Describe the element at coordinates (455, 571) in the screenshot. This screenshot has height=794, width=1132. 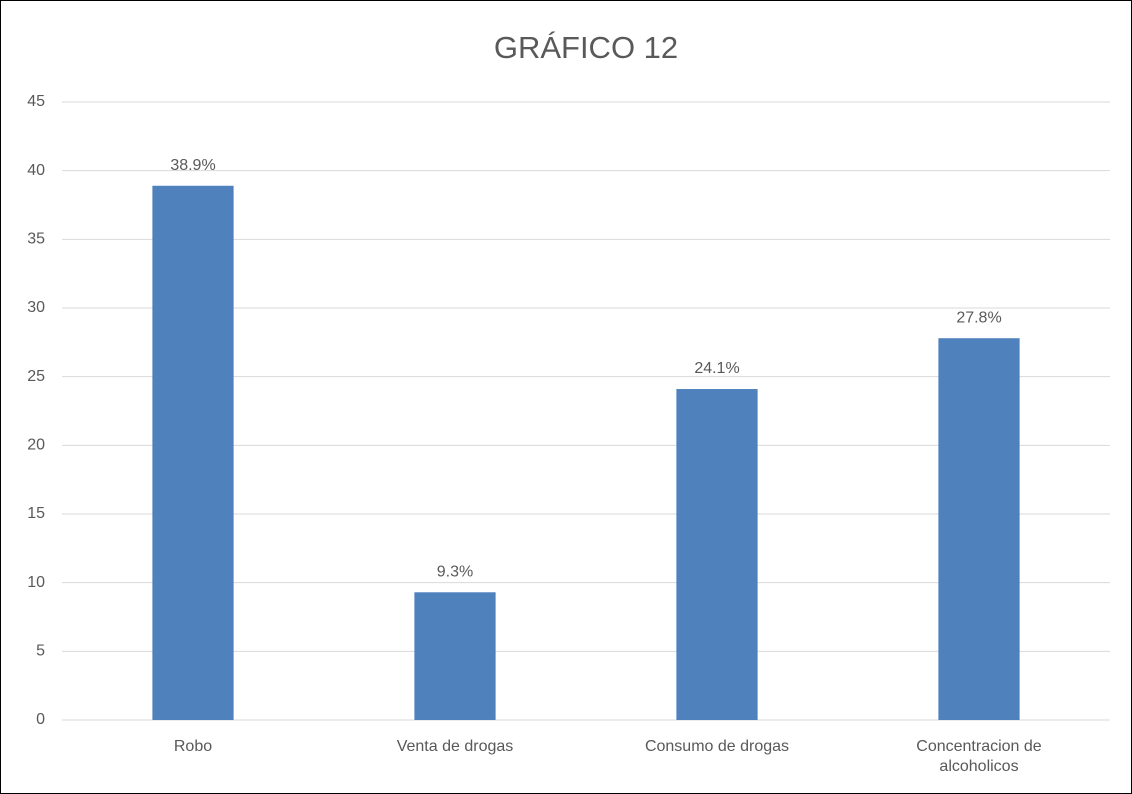
I see `data-label: 9.3%` at that location.